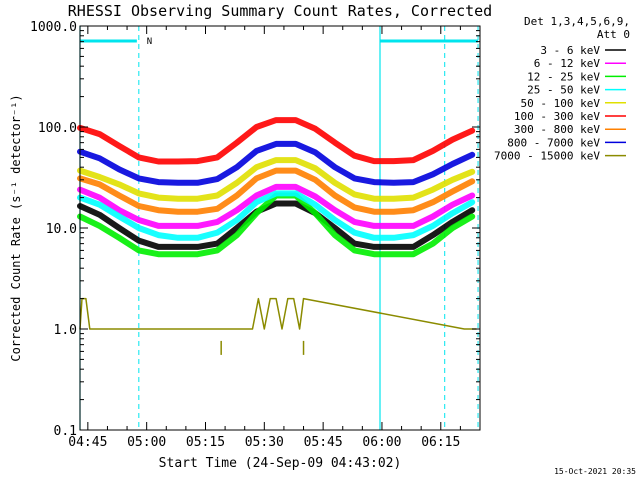 The height and width of the screenshot is (480, 640). What do you see at coordinates (547, 156) in the screenshot?
I see `legend-label-8: 7000 - 15000 keV` at bounding box center [547, 156].